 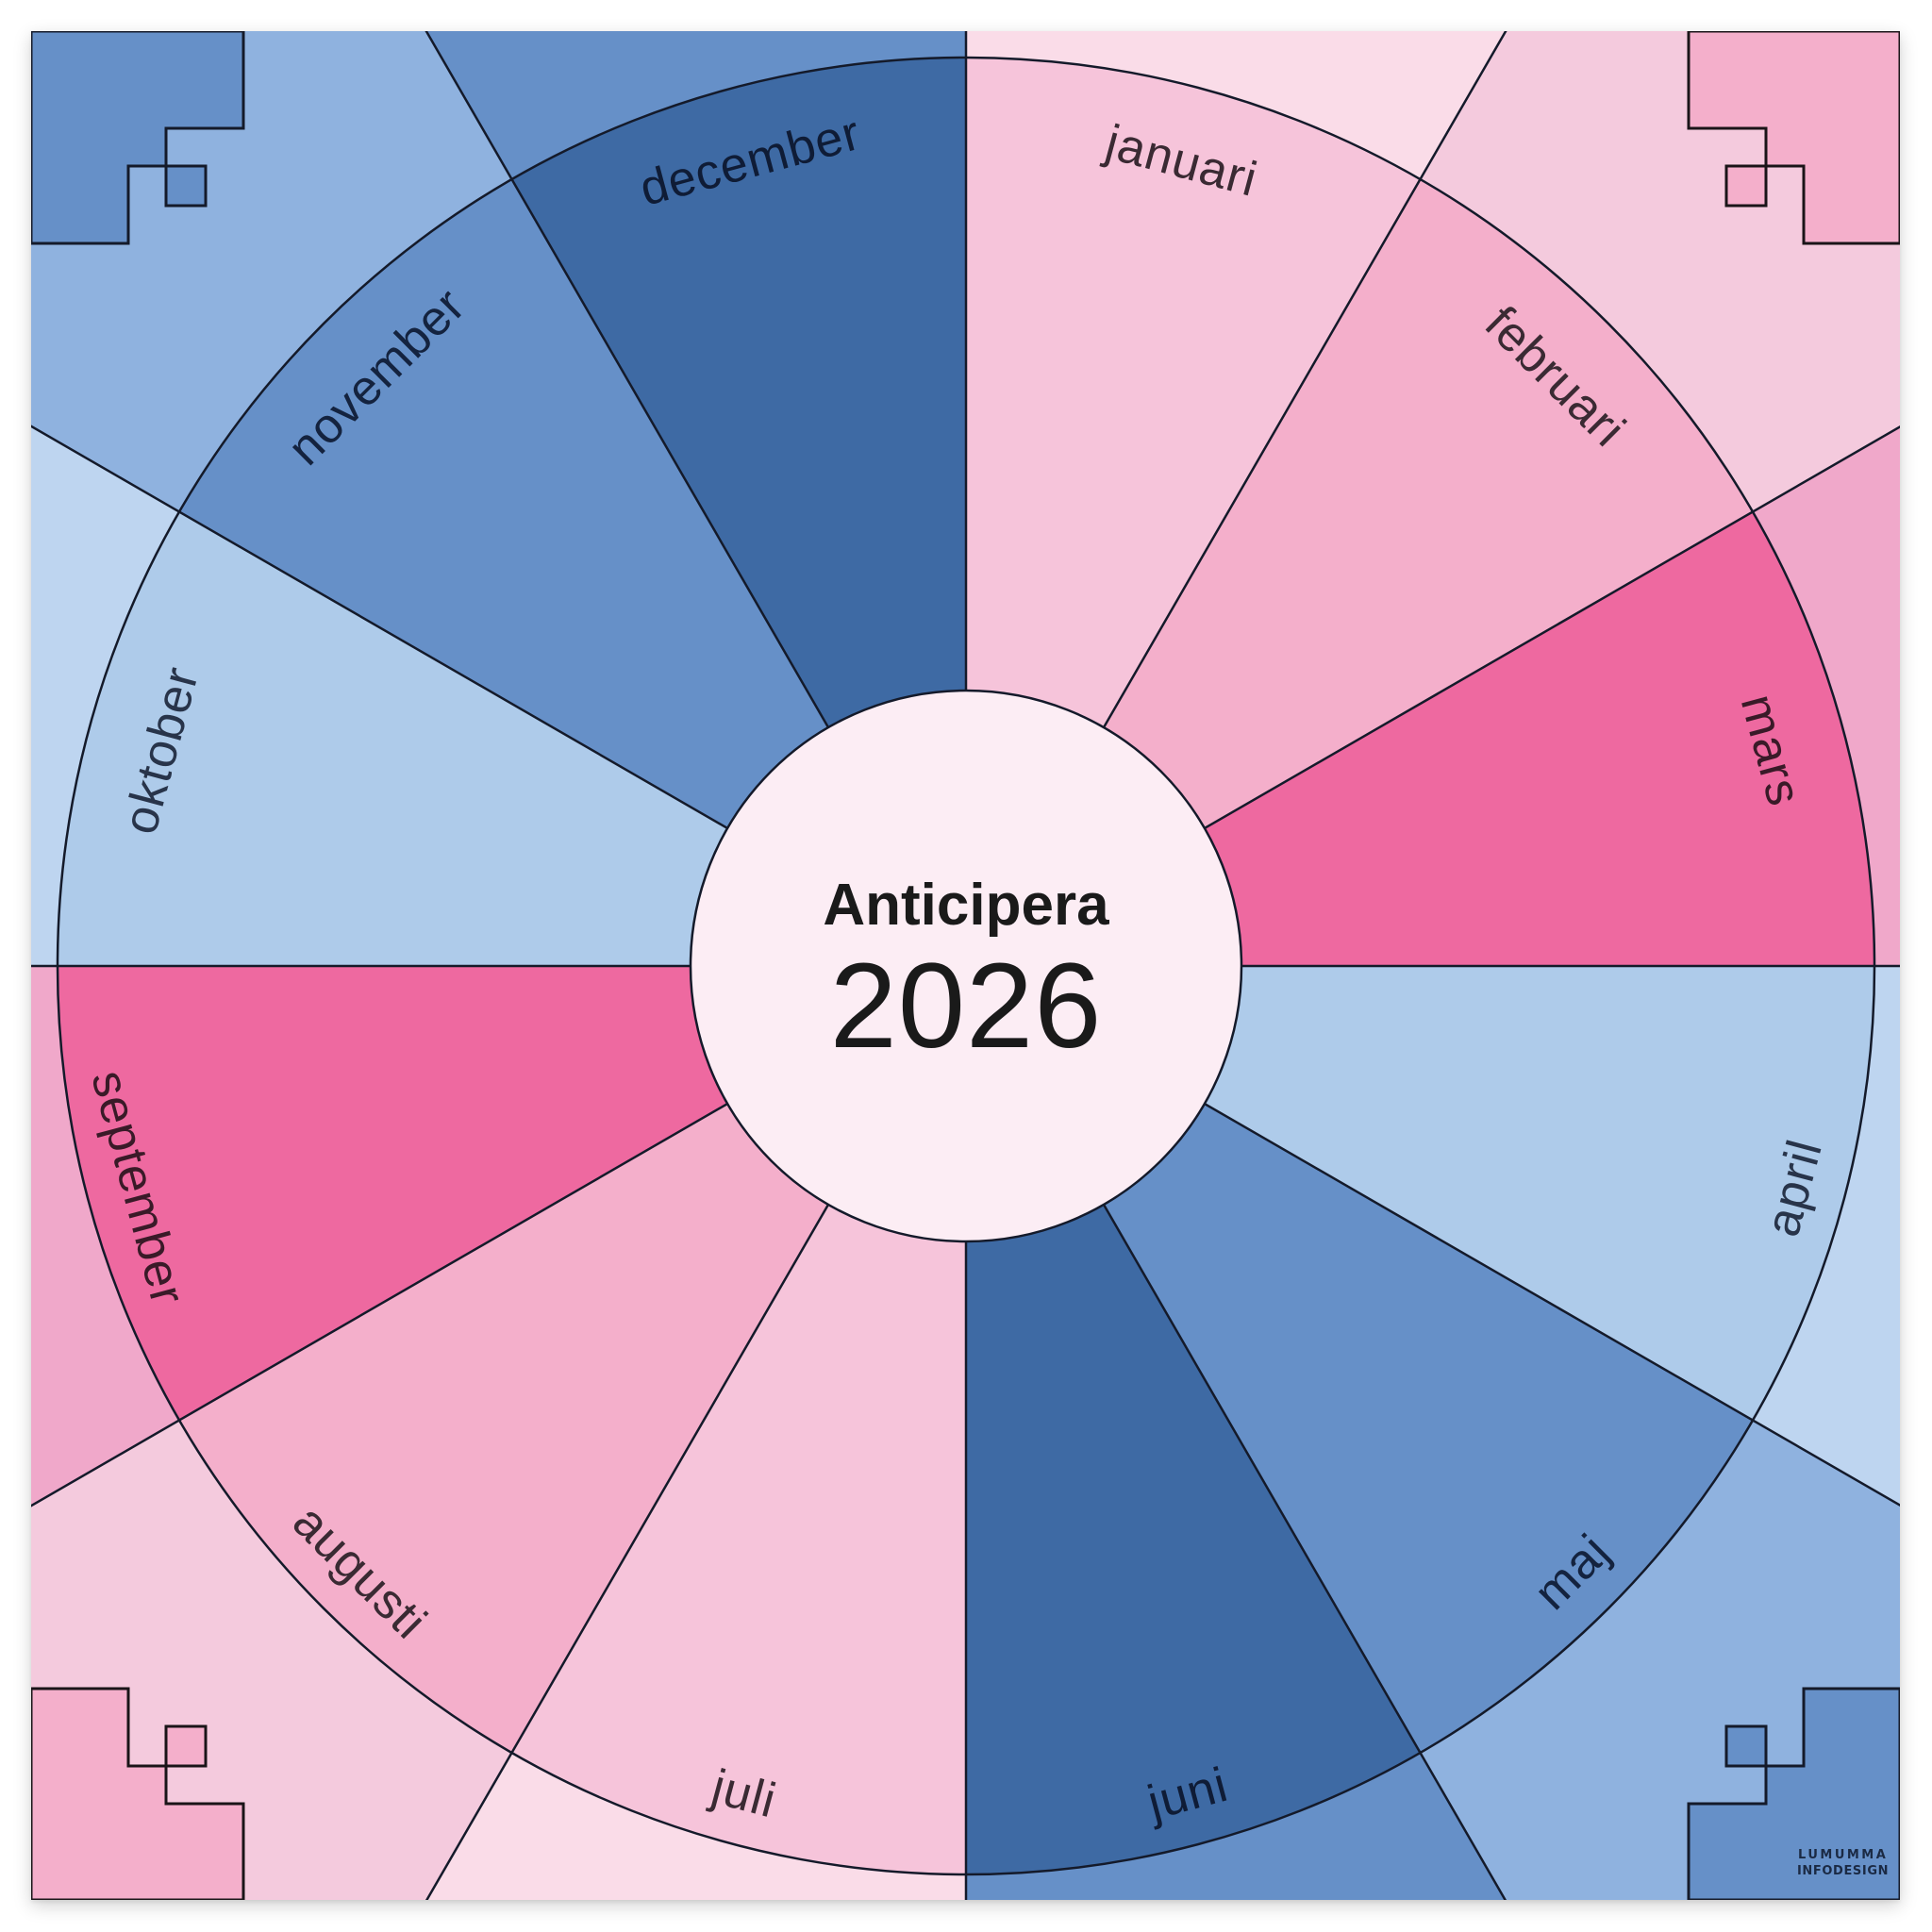 I want to click on center-disc, so click(x=966, y=966).